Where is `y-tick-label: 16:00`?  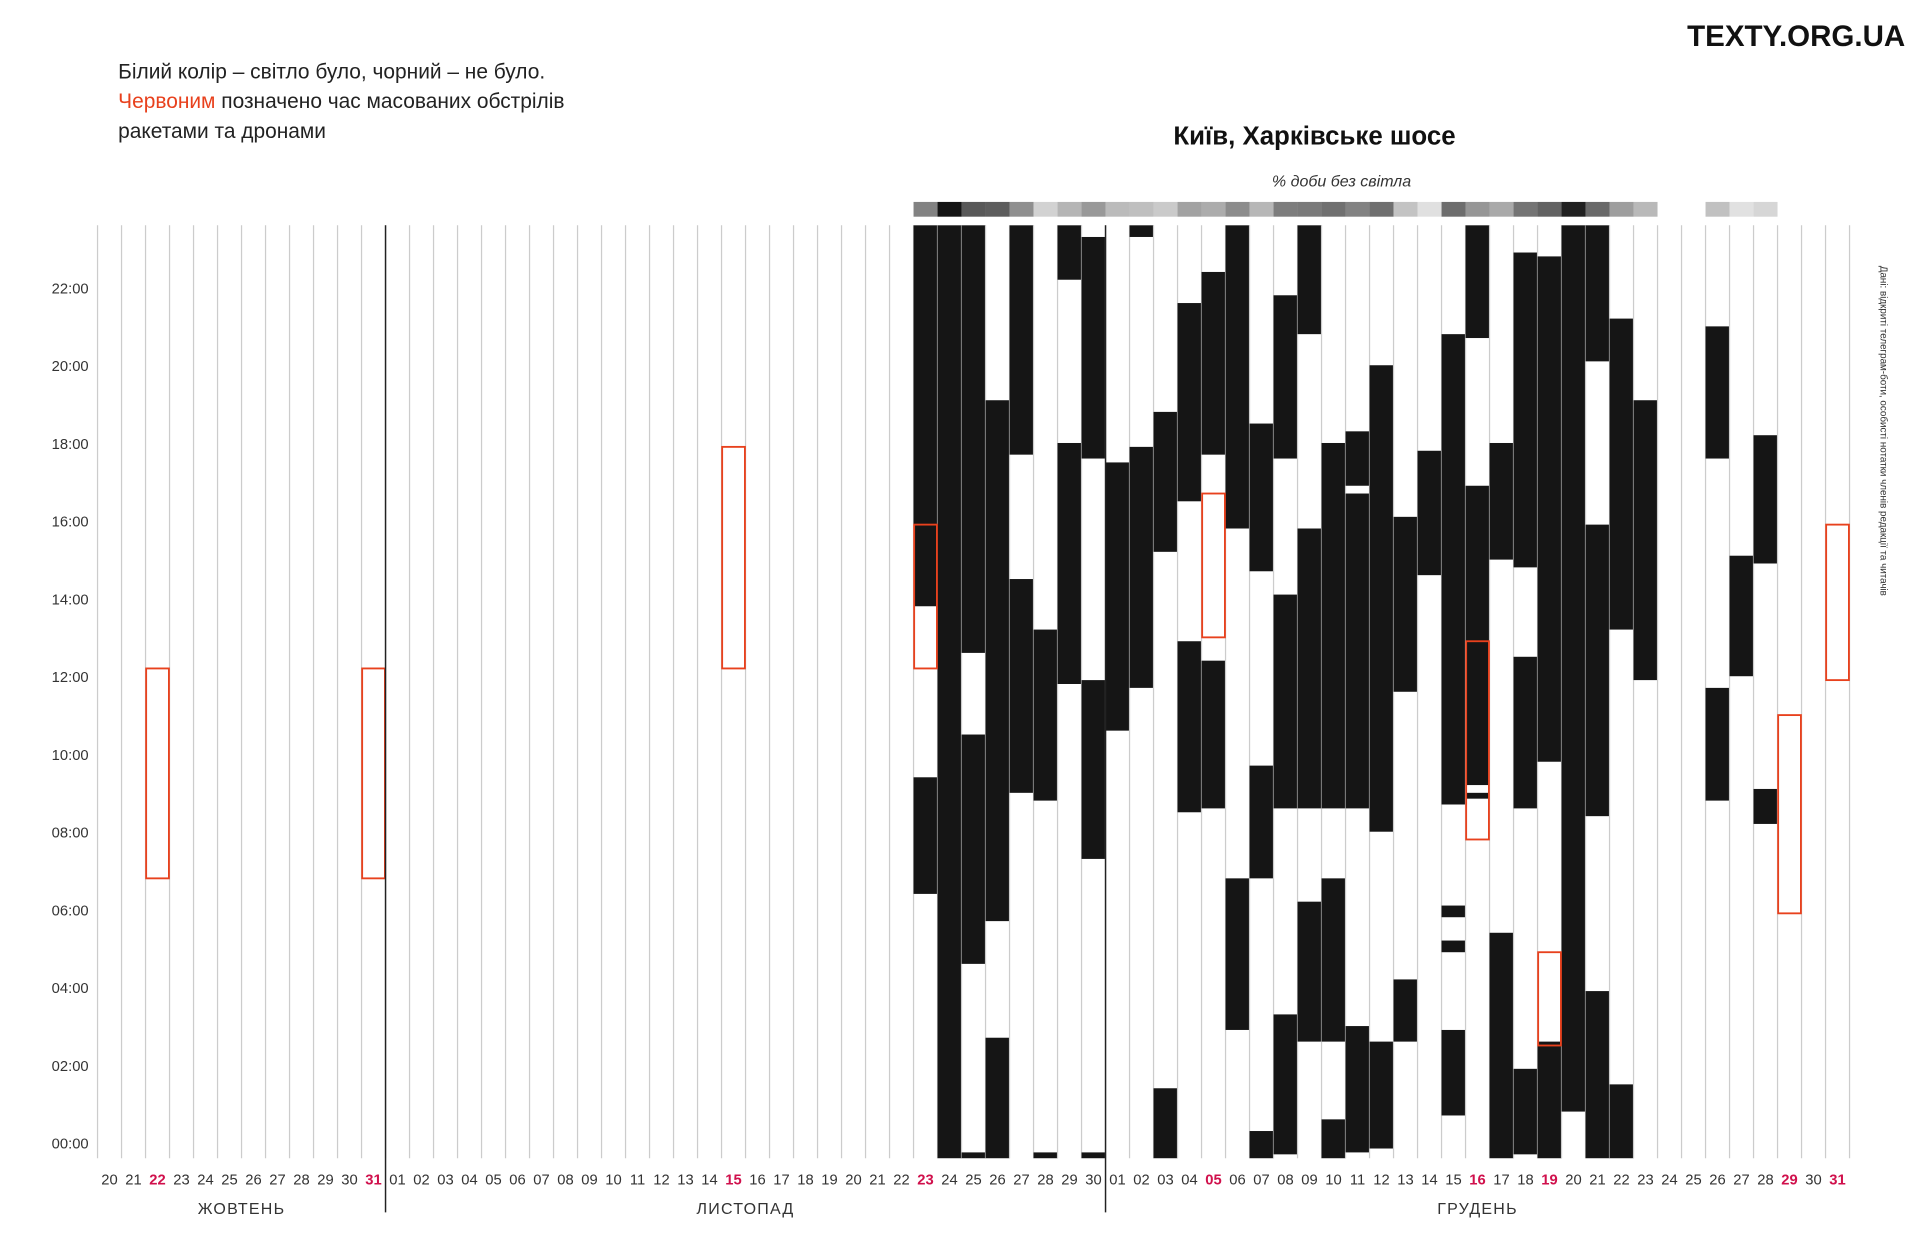 y-tick-label: 16:00 is located at coordinates (70, 523).